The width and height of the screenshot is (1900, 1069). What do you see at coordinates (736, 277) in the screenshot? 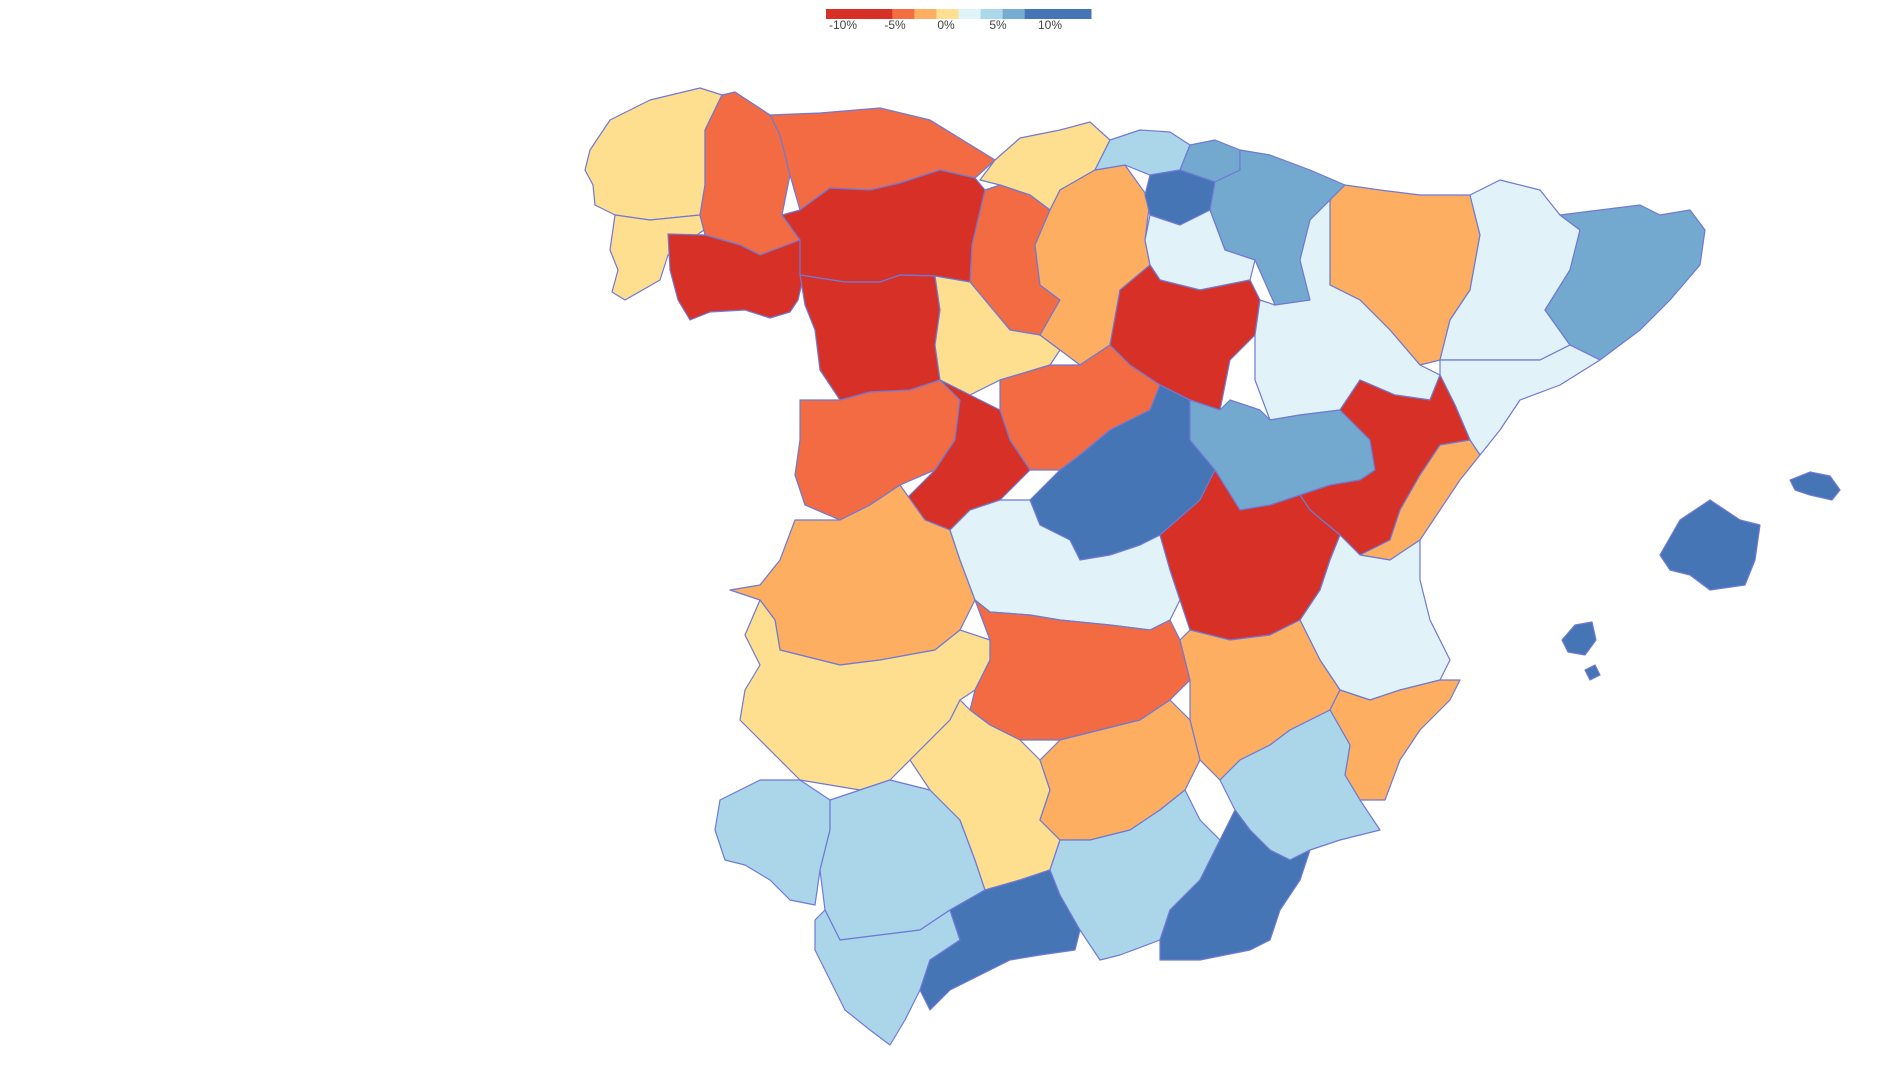
I see `province-ourense` at bounding box center [736, 277].